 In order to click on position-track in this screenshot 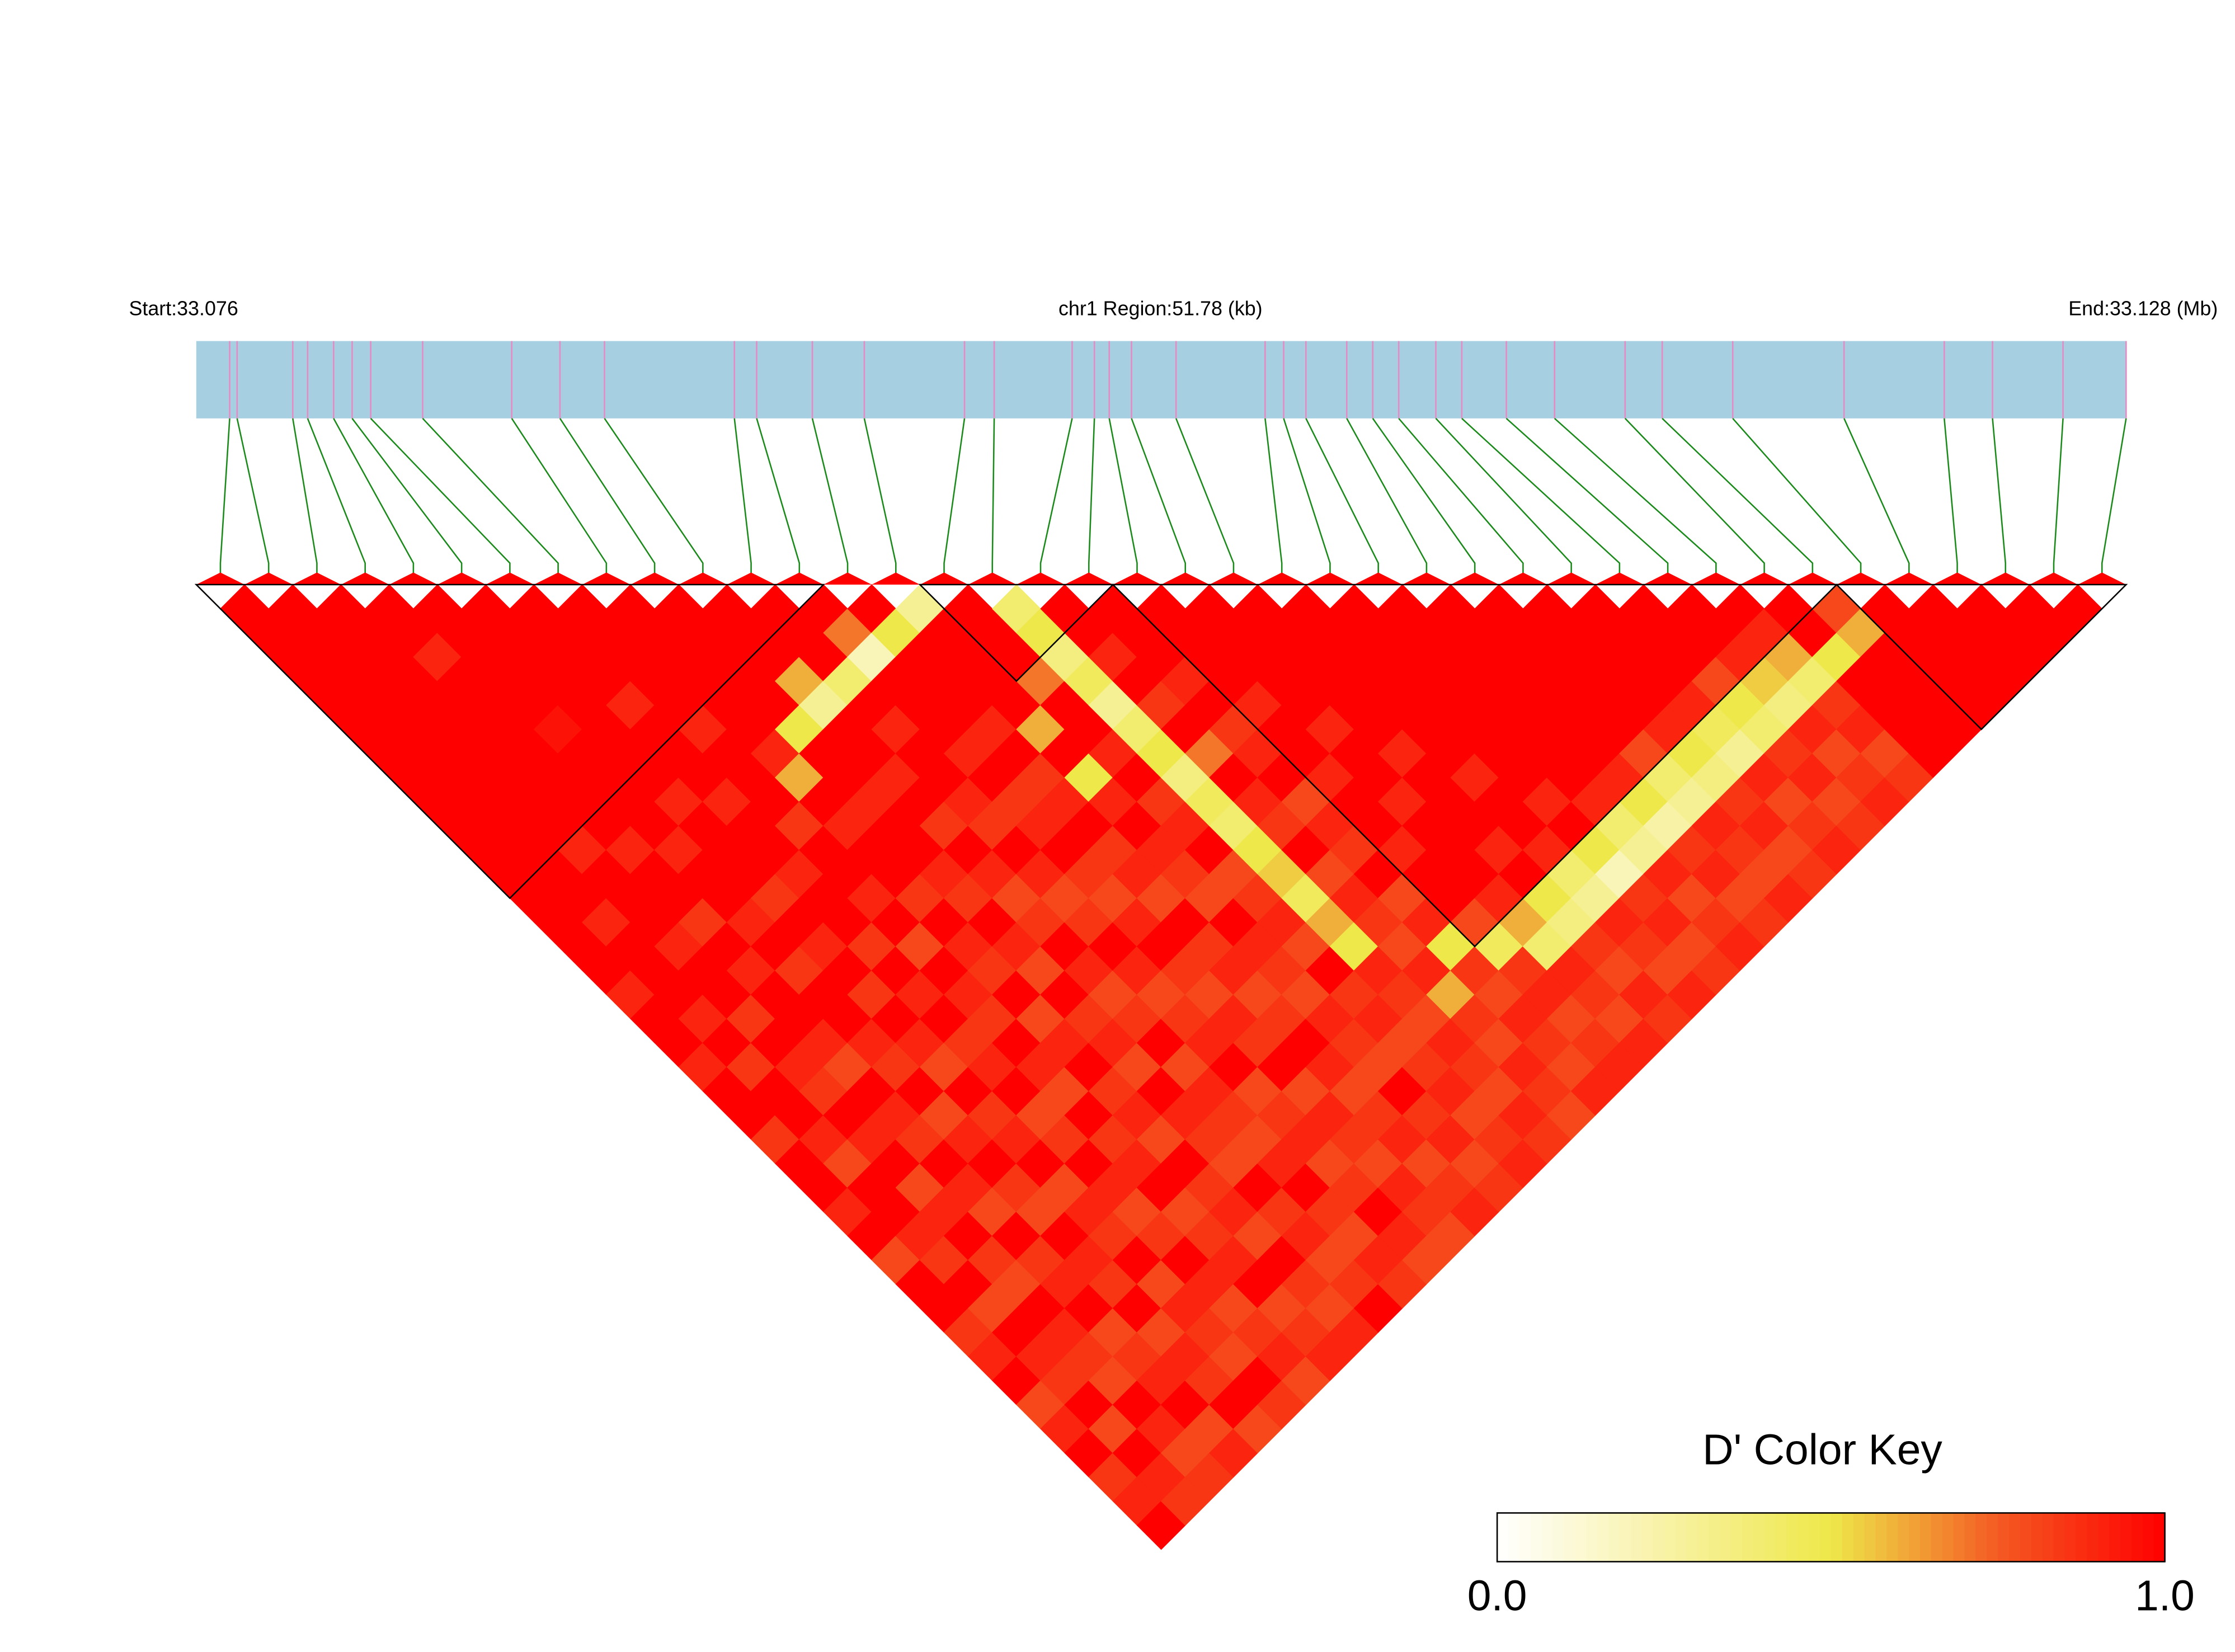, I will do `click(1161, 379)`.